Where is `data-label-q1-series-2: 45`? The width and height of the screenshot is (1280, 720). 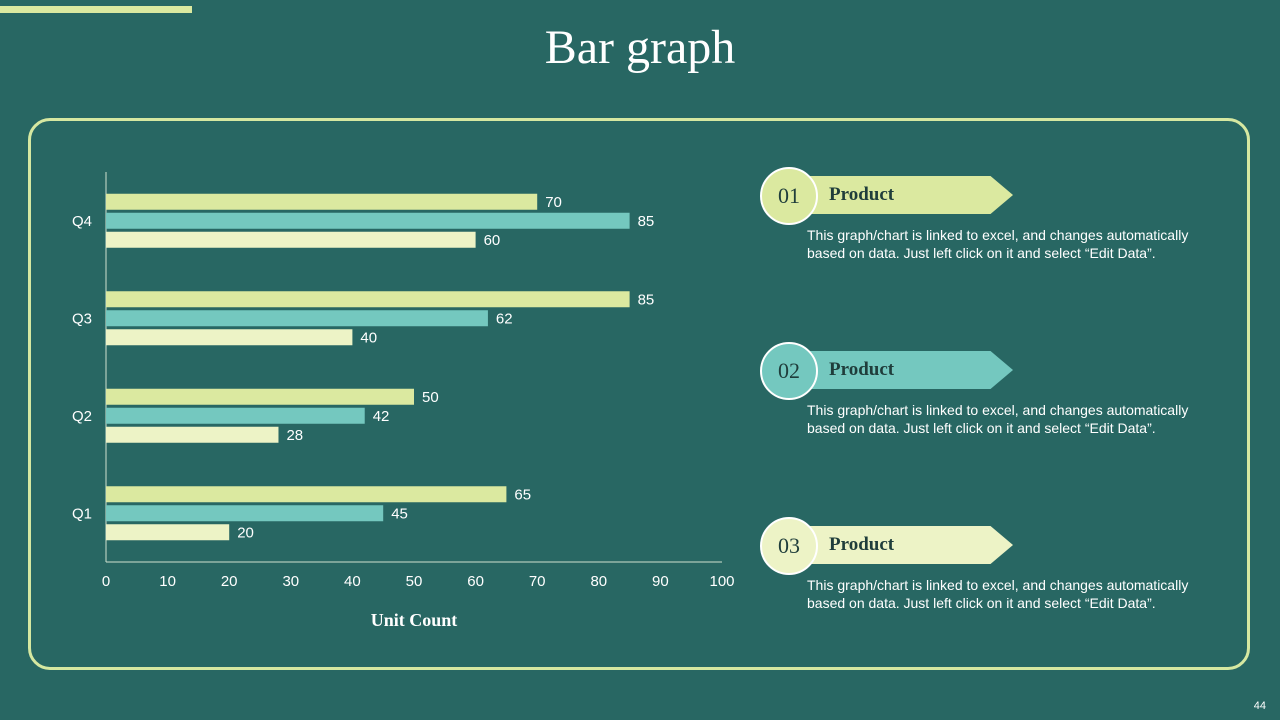
data-label-q1-series-2: 45 is located at coordinates (399, 513).